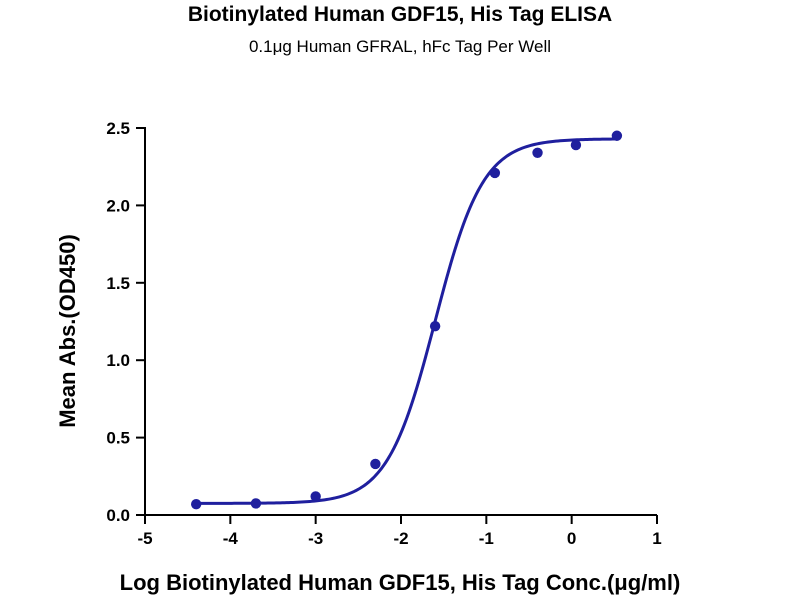  Describe the element at coordinates (67, 331) in the screenshot. I see `y-axis-title: Mean Abs.(OD450)` at that location.